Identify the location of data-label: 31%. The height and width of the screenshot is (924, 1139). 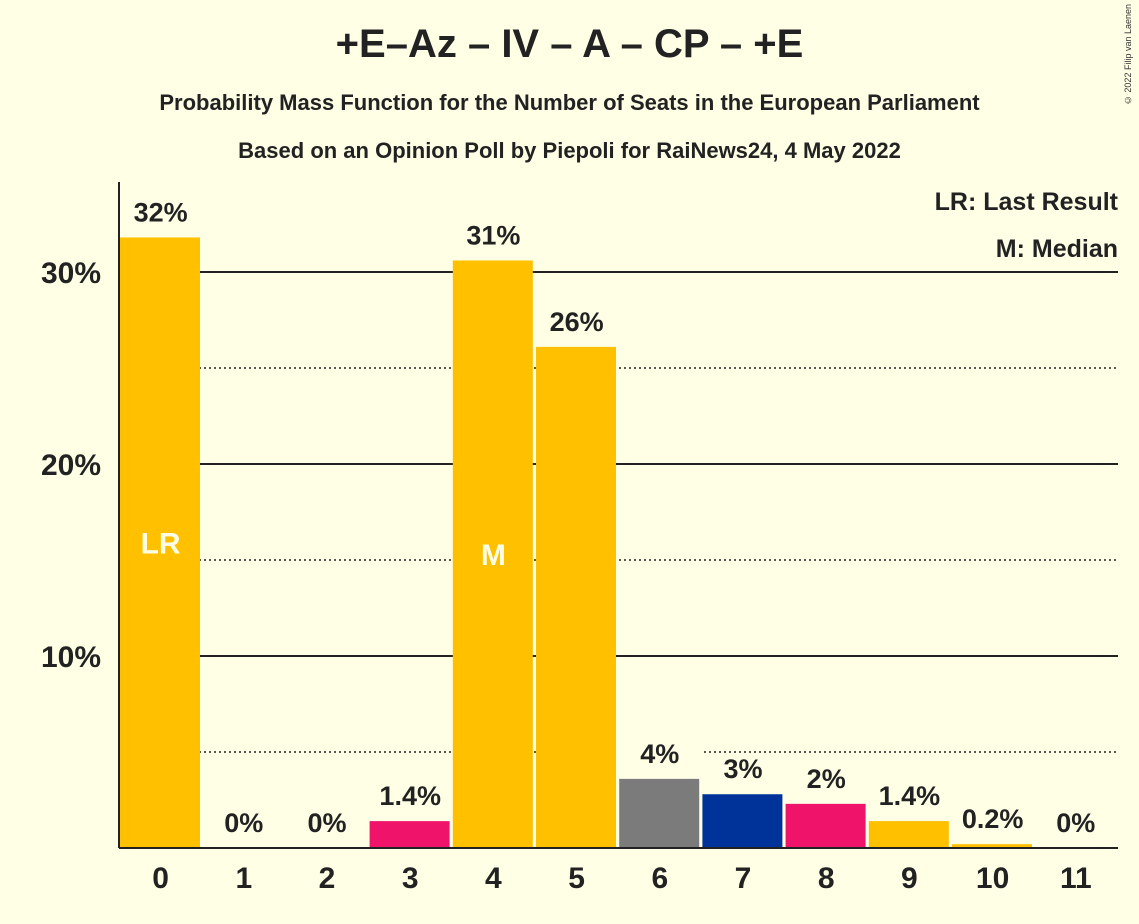
(493, 235).